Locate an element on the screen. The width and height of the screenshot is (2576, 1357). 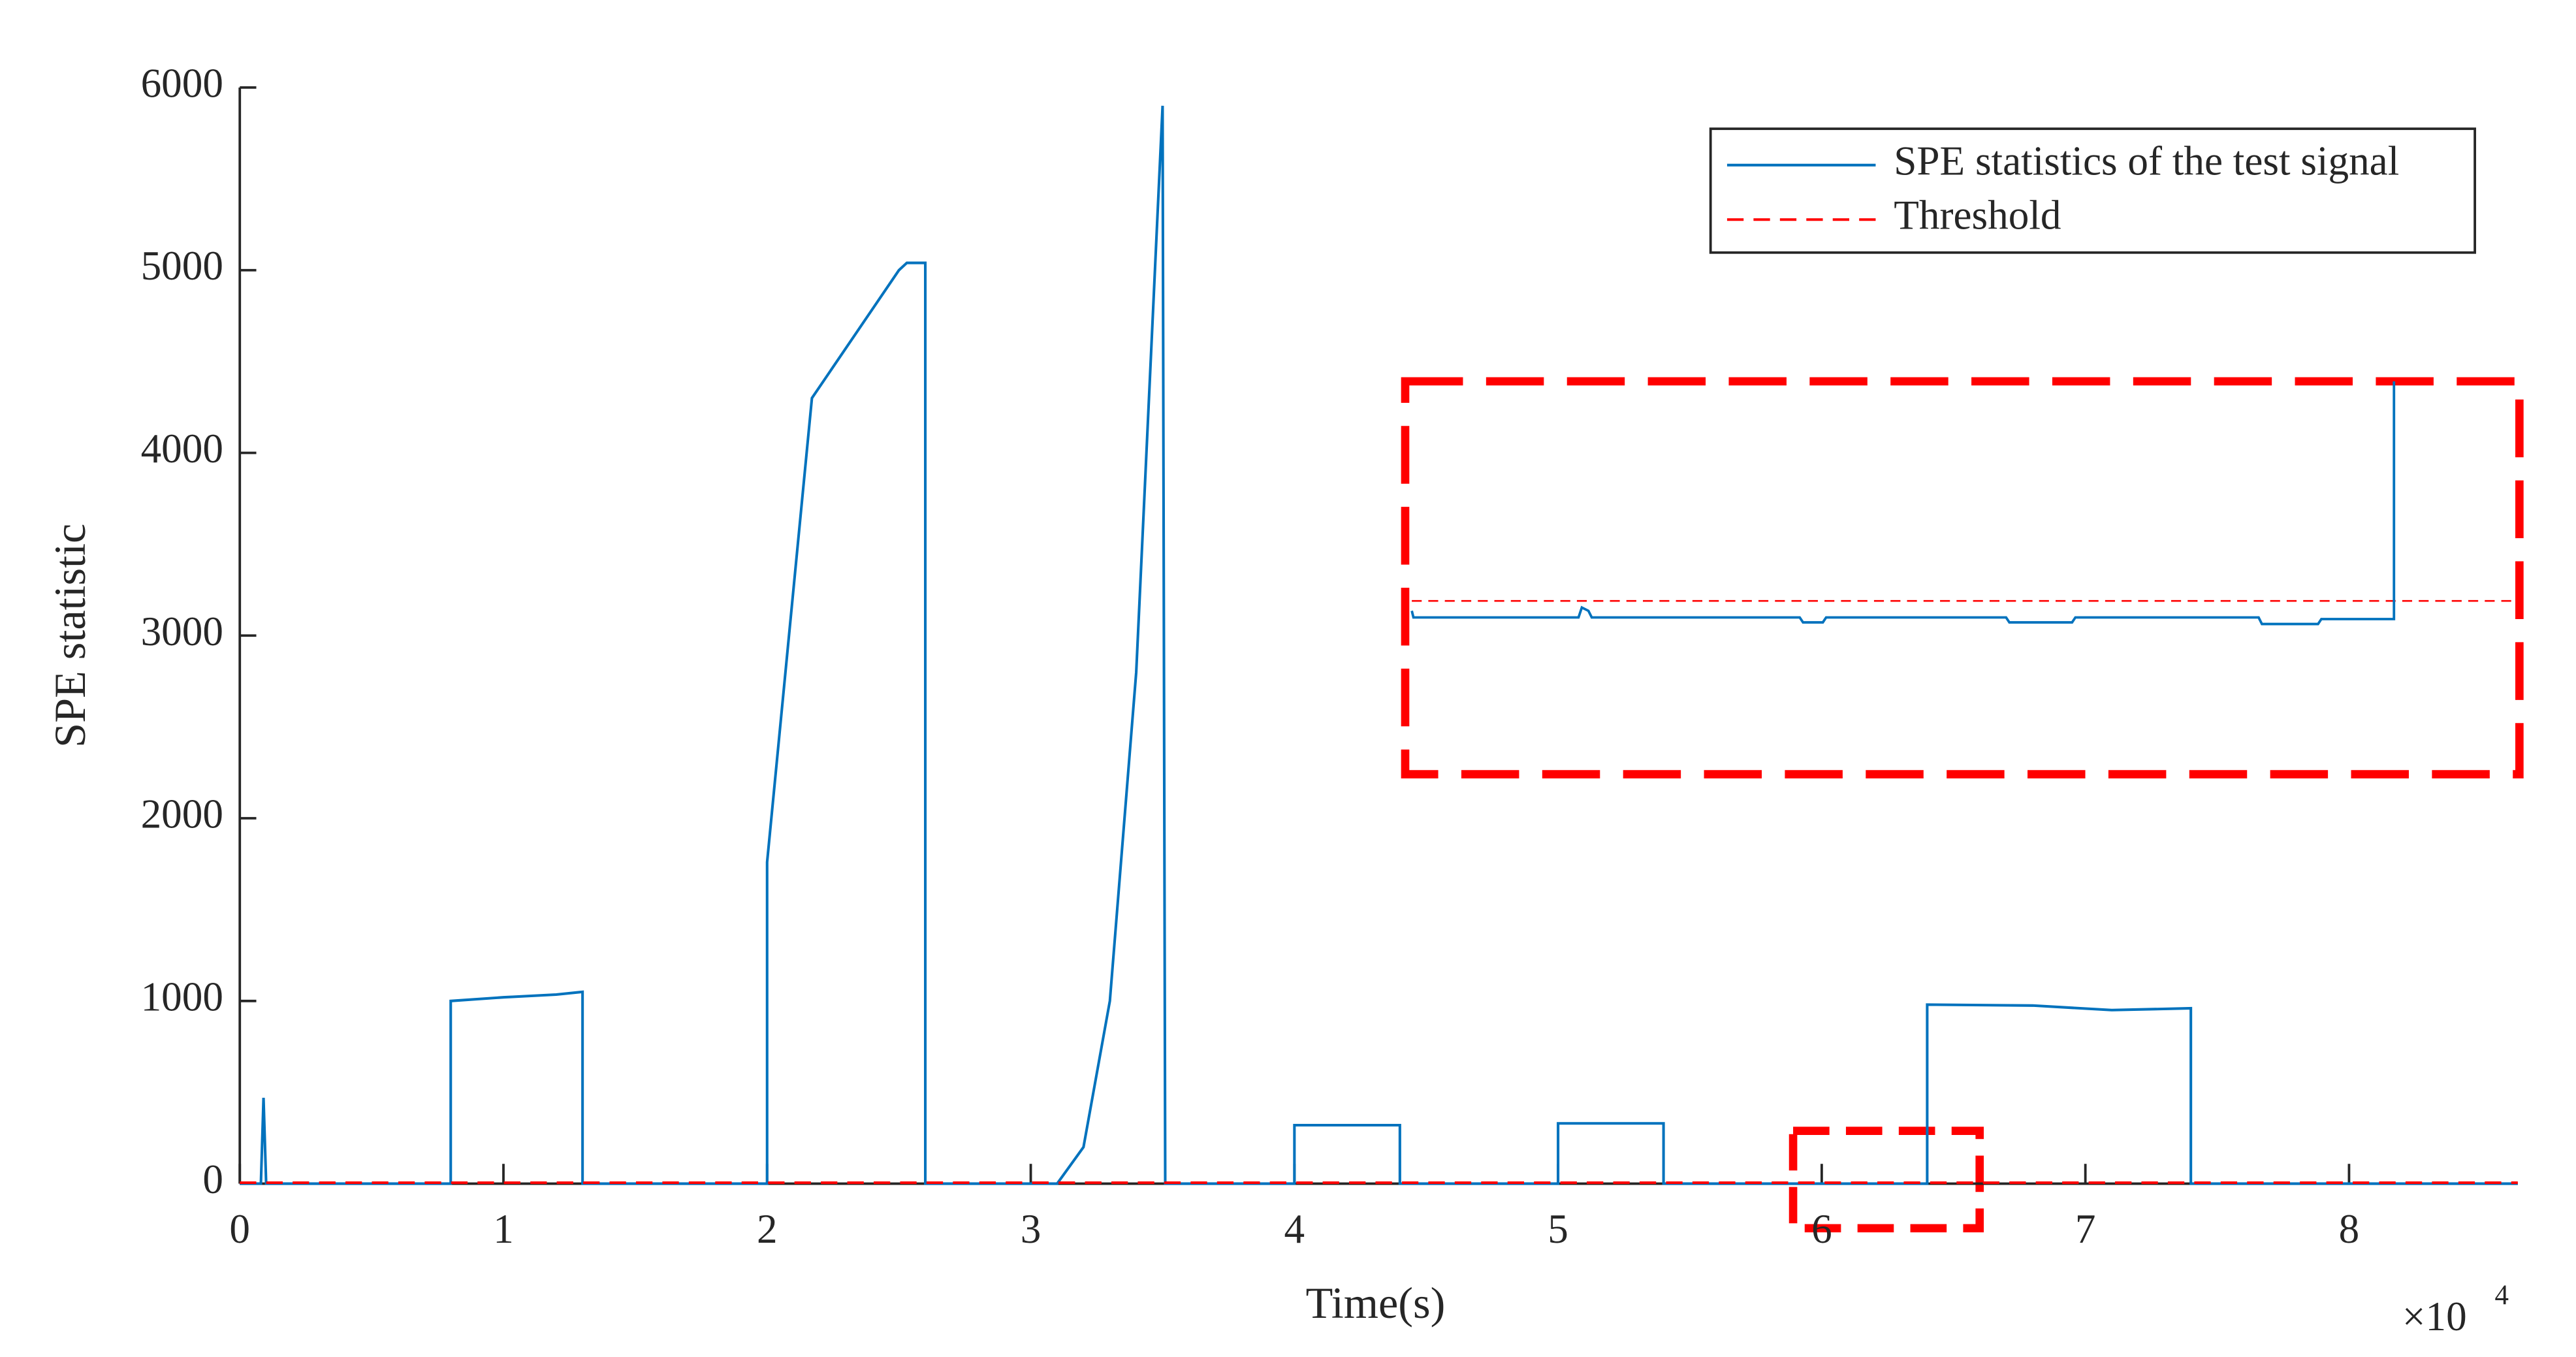
y-tick-label: 1000 is located at coordinates (182, 996).